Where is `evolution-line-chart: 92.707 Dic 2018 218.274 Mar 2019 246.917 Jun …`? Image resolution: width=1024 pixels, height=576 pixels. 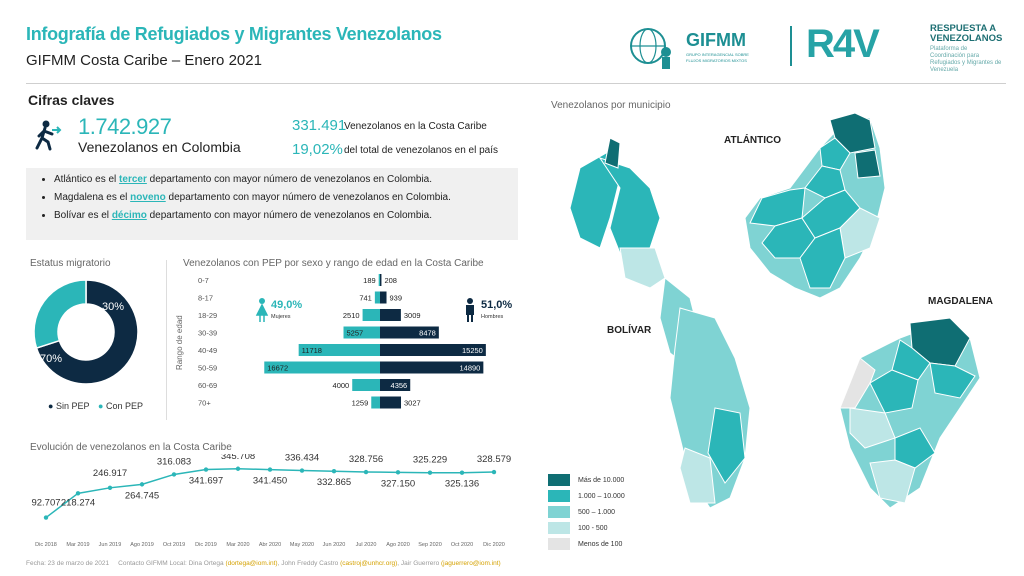
evolution-line-chart: 92.707 Dic 2018 218.274 Mar 2019 246.917 Jun … is located at coordinates (271, 501).